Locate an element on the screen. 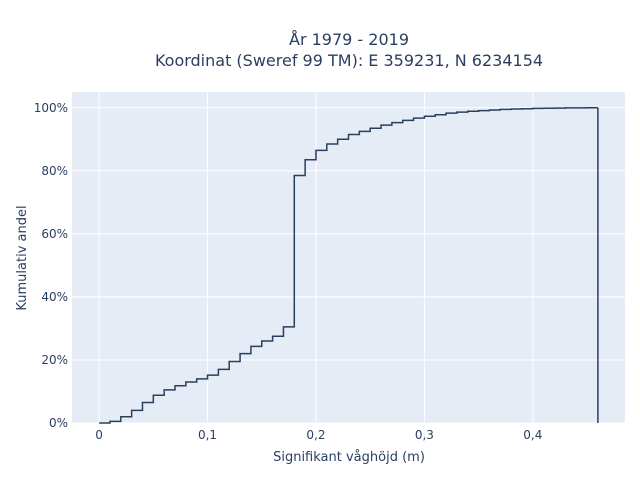 Image resolution: width=640 pixels, height=480 pixels. x-tick-labels: 0 0,1 0,2 0,3 0,4 is located at coordinates (318, 435).